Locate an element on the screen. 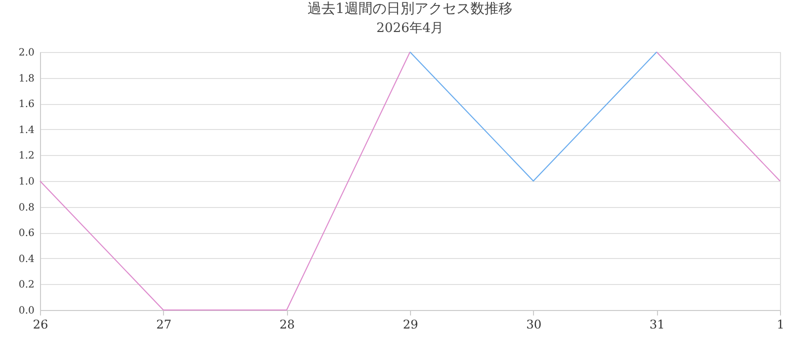  x-tick-label: 28 is located at coordinates (287, 325).